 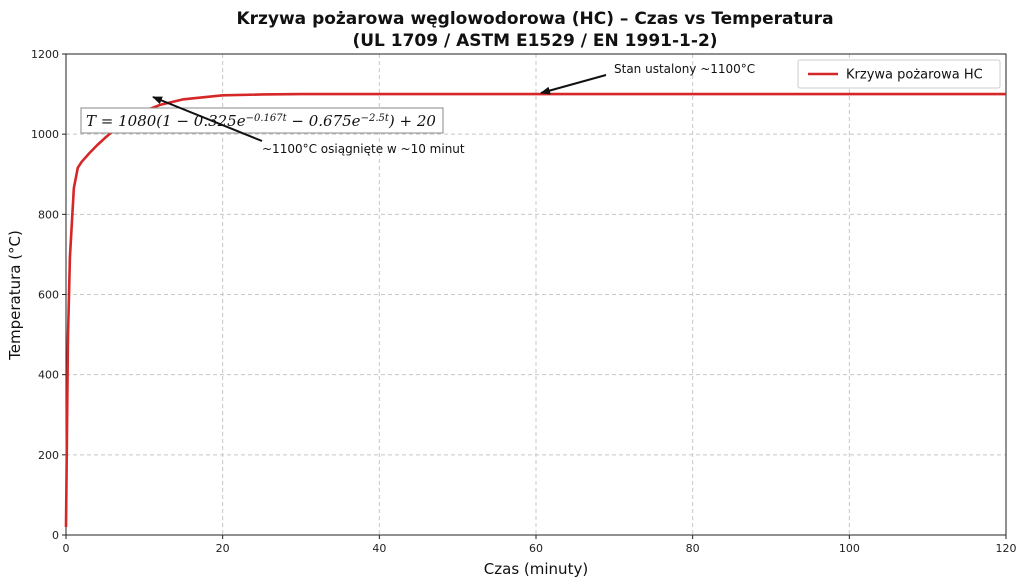 I want to click on ten-minute-label: ~1100°C osiągnięte w ~10 minut, so click(x=363, y=149).